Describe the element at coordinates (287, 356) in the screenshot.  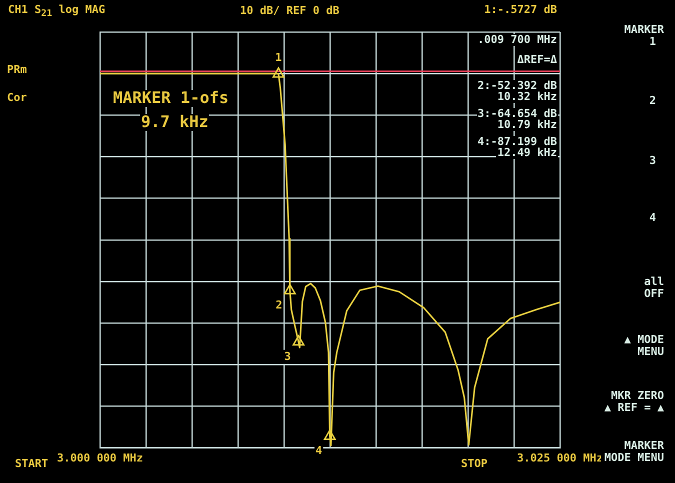
I see `annotation: 3` at that location.